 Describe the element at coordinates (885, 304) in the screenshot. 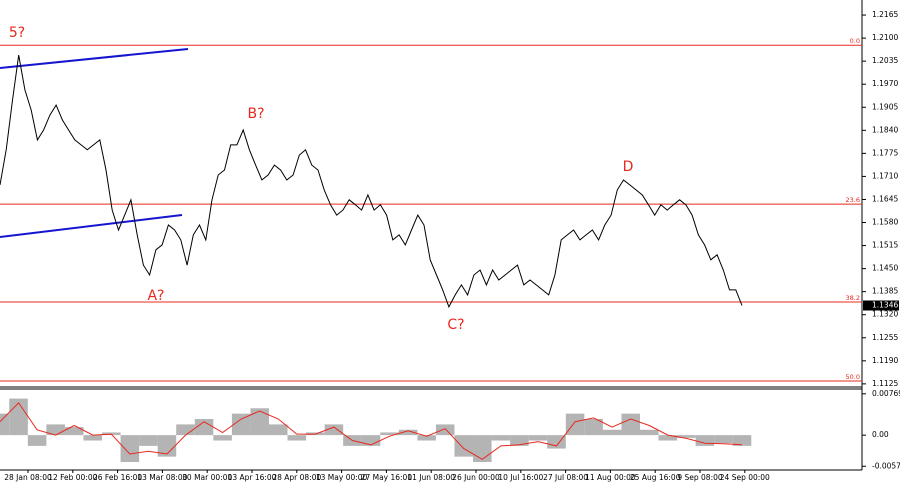

I see `last-price-label: 1.1346` at that location.